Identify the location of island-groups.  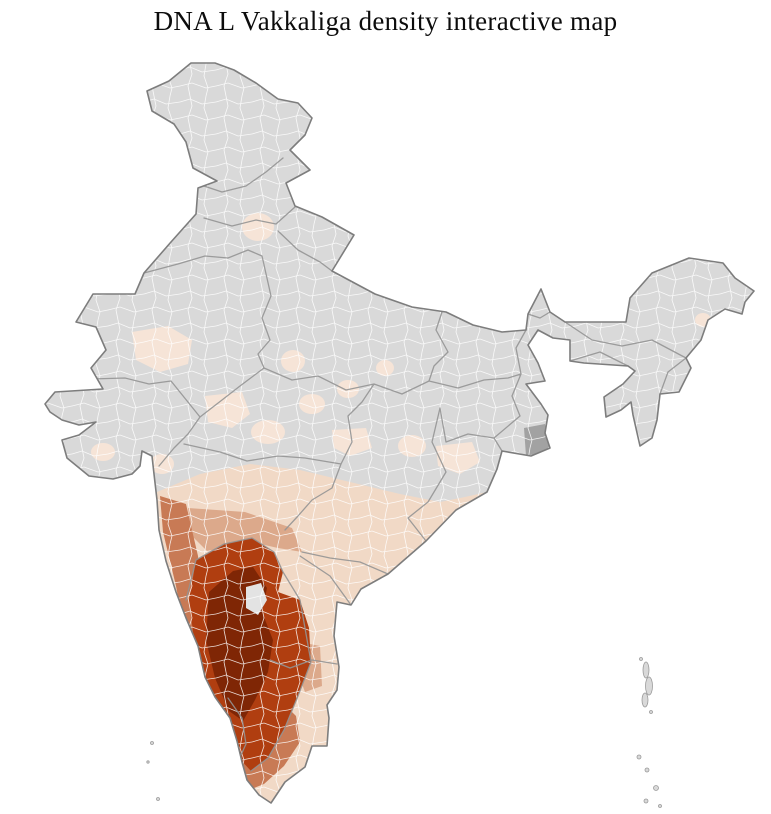
(404, 732).